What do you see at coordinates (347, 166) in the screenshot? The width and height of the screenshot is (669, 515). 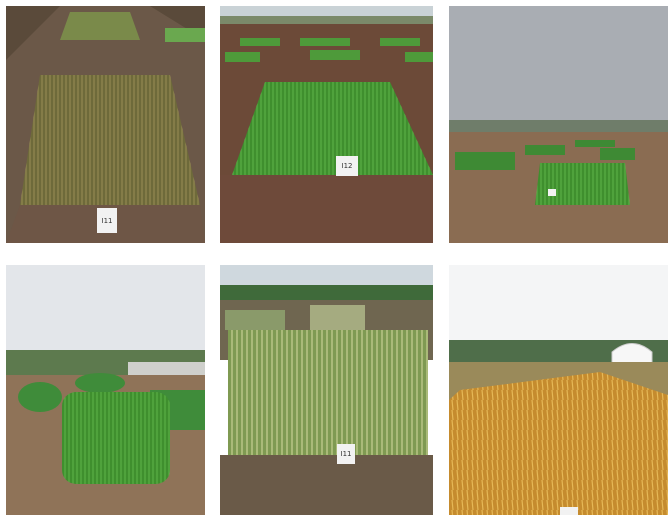 I see `plot-sign: I12` at bounding box center [347, 166].